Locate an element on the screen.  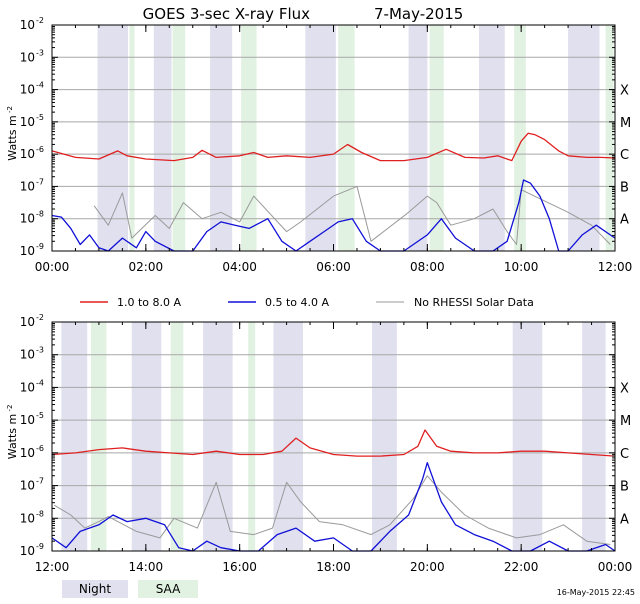
legend-night-label: Night is located at coordinates (95, 589).